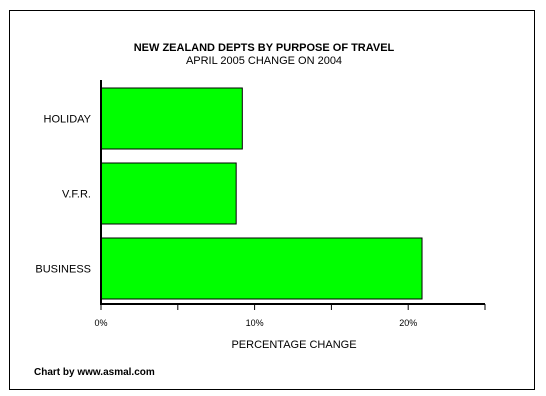 The image size is (546, 396). Describe the element at coordinates (76, 195) in the screenshot. I see `category-label-v-f-r: V.F.R.` at that location.